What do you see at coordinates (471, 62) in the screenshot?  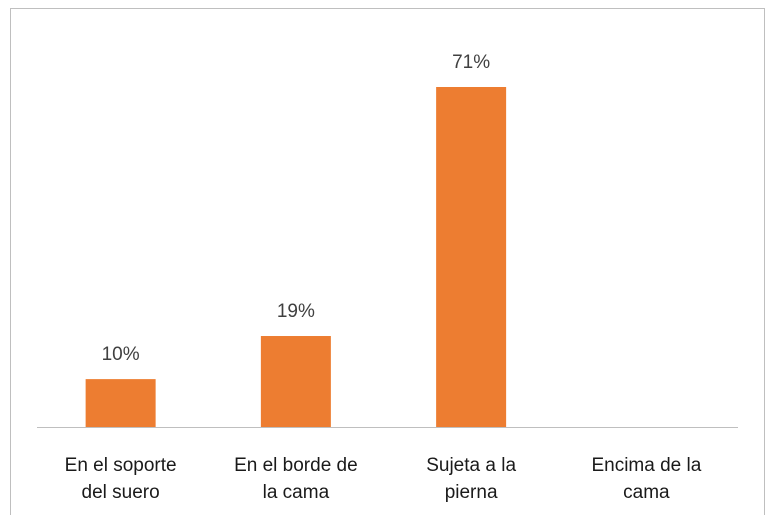 I see `data-label: 71%` at bounding box center [471, 62].